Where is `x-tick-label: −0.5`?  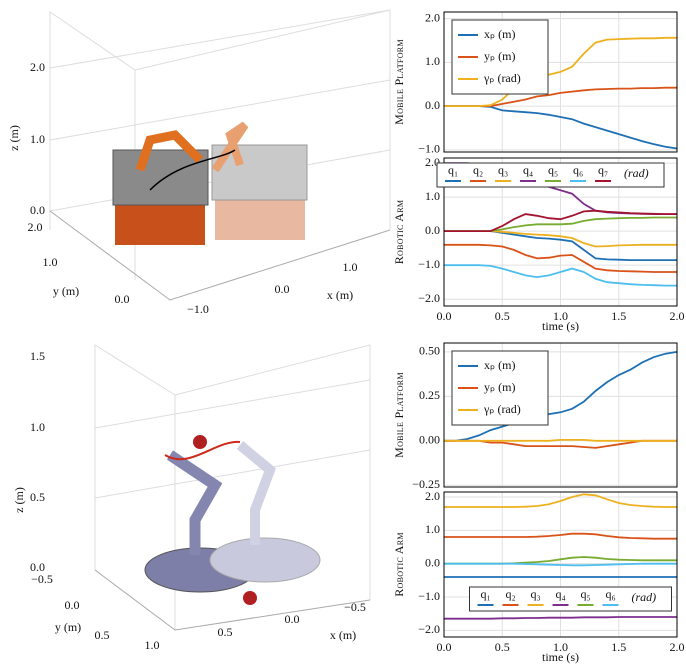 x-tick-label: −0.5 is located at coordinates (355, 607).